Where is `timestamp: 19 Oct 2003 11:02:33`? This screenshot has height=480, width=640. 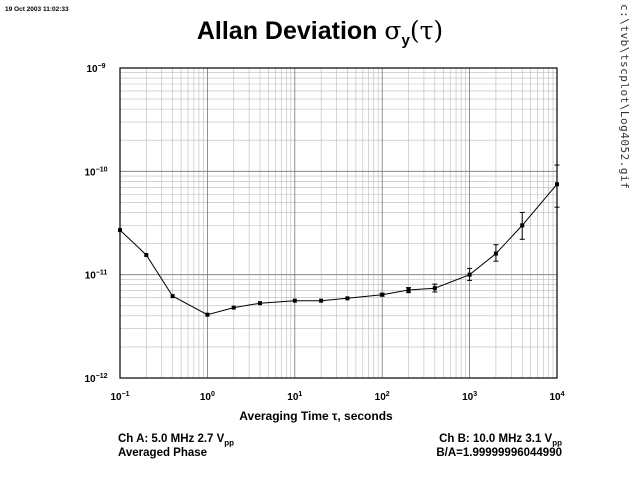 timestamp: 19 Oct 2003 11:02:33 is located at coordinates (37, 9).